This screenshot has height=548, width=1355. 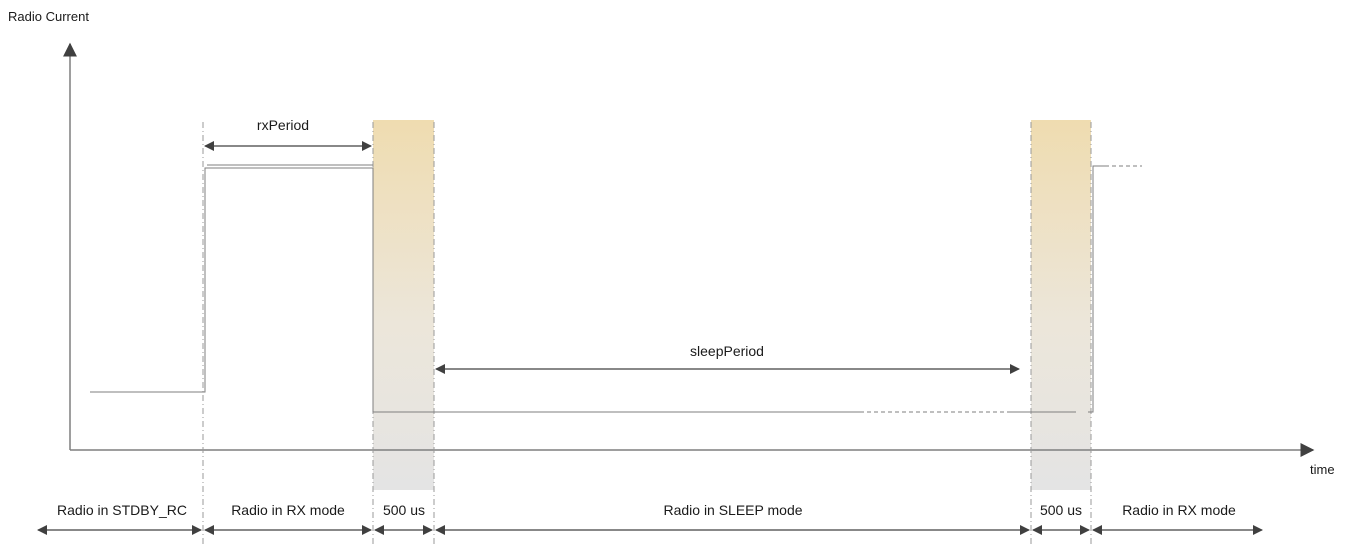 What do you see at coordinates (283, 125) in the screenshot?
I see `rx-period-label: rxPeriod` at bounding box center [283, 125].